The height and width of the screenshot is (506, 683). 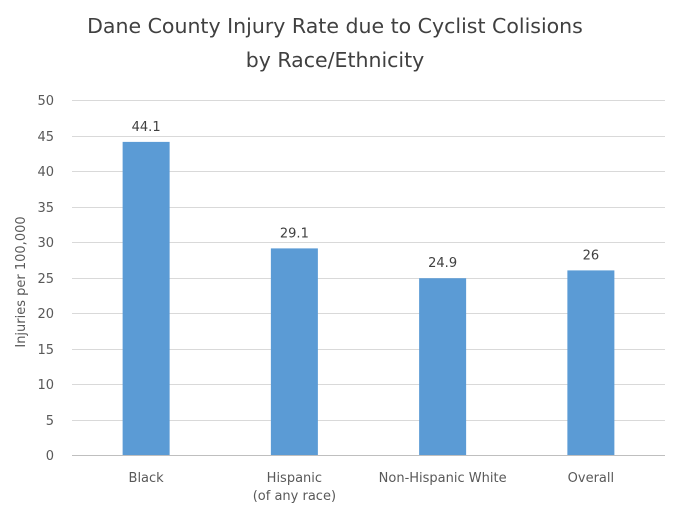 What do you see at coordinates (335, 60) in the screenshot?
I see `chart-title-line-2: by Race/Ethnicity` at bounding box center [335, 60].